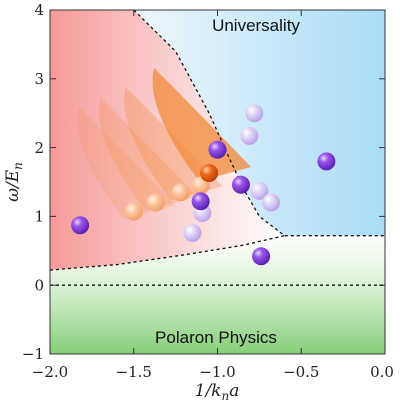 The height and width of the screenshot is (400, 400). Describe the element at coordinates (382, 372) in the screenshot. I see `x-tick-label: 0.0` at that location.